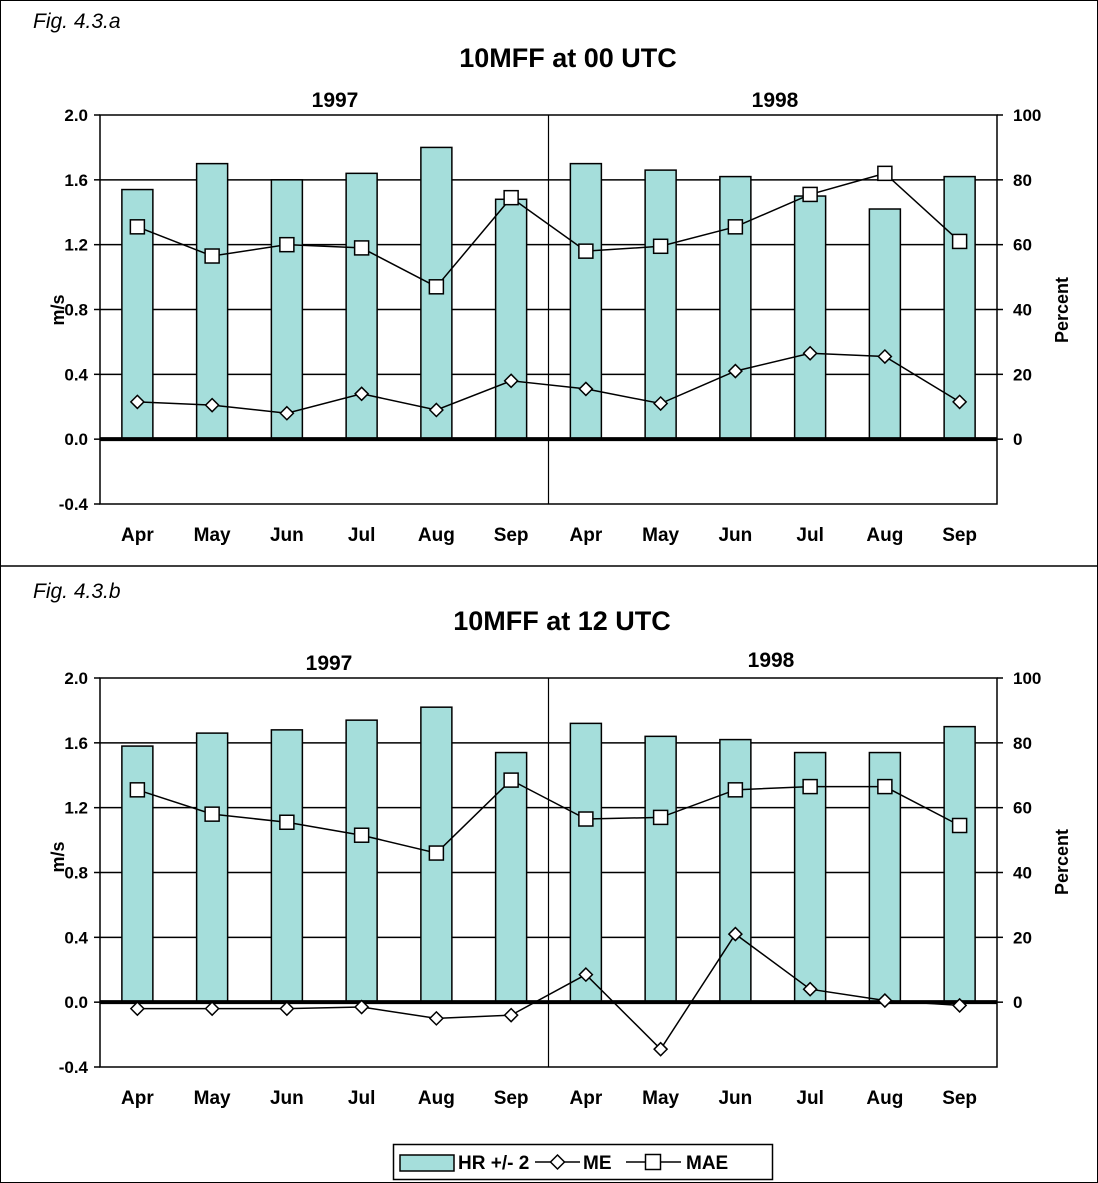  What do you see at coordinates (1022, 310) in the screenshot?
I see `y2-tick-label: 40` at bounding box center [1022, 310].